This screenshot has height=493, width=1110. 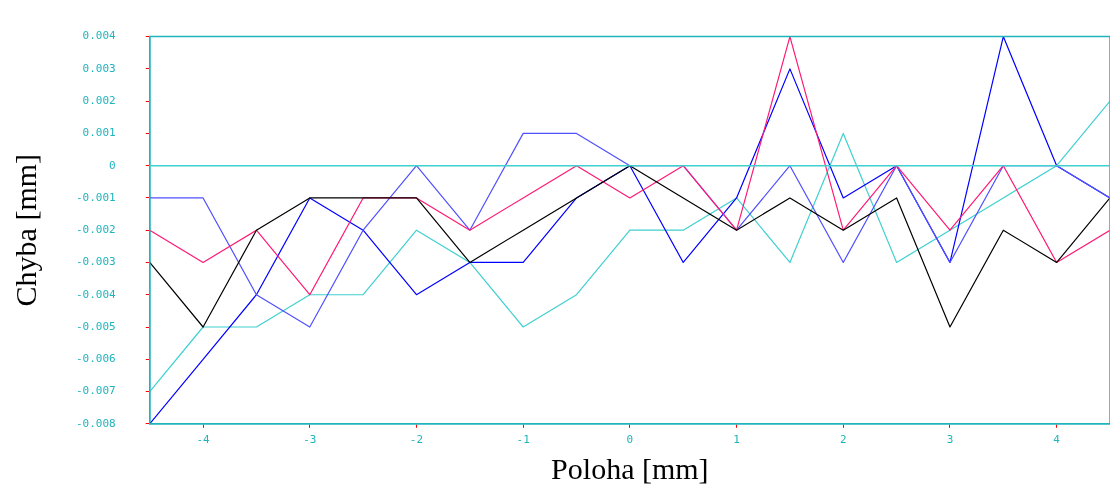 I want to click on y-tick-label: 0.002, so click(x=99, y=100).